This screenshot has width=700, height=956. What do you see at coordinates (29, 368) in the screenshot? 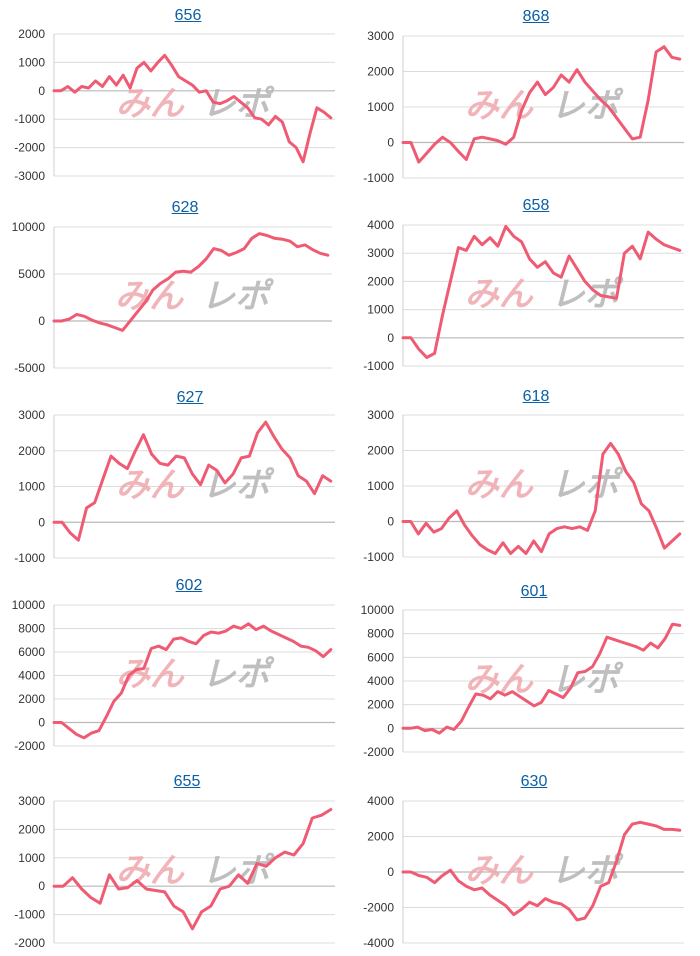
I see `y-tick-label: -5000` at bounding box center [29, 368].